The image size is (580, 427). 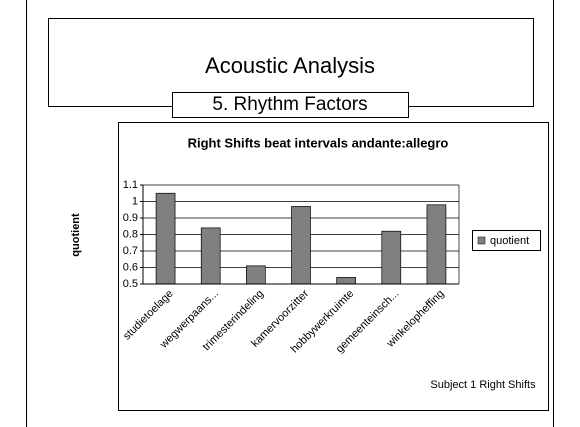 I want to click on y-axis-label: quotient, so click(x=76, y=235).